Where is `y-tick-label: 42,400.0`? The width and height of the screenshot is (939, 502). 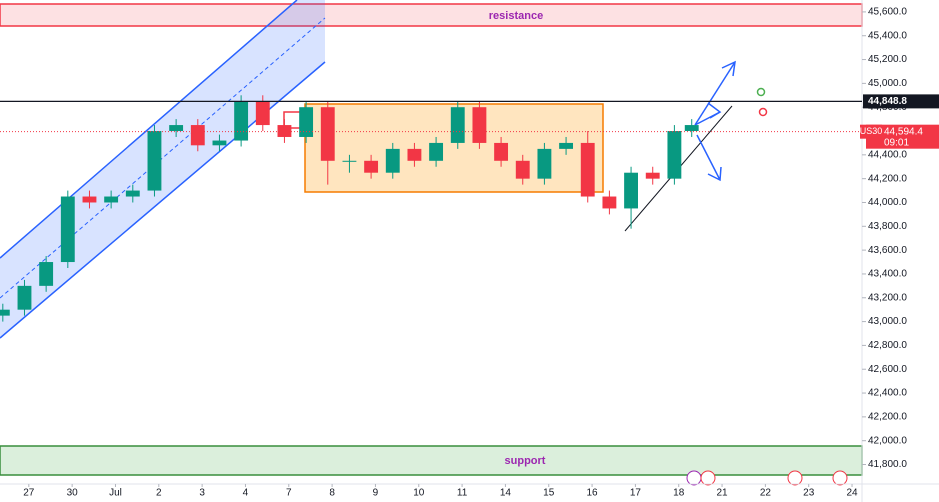
y-tick-label: 42,400.0 is located at coordinates (887, 393).